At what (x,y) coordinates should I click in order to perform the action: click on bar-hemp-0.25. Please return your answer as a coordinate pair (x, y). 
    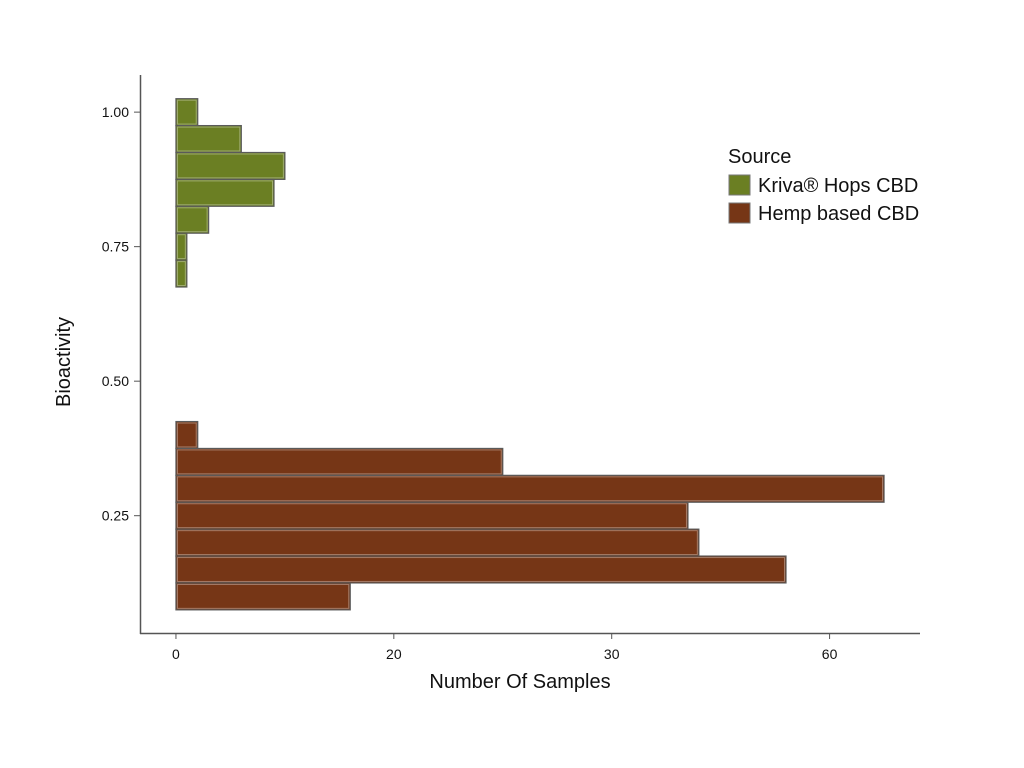
    Looking at the image, I should click on (432, 515).